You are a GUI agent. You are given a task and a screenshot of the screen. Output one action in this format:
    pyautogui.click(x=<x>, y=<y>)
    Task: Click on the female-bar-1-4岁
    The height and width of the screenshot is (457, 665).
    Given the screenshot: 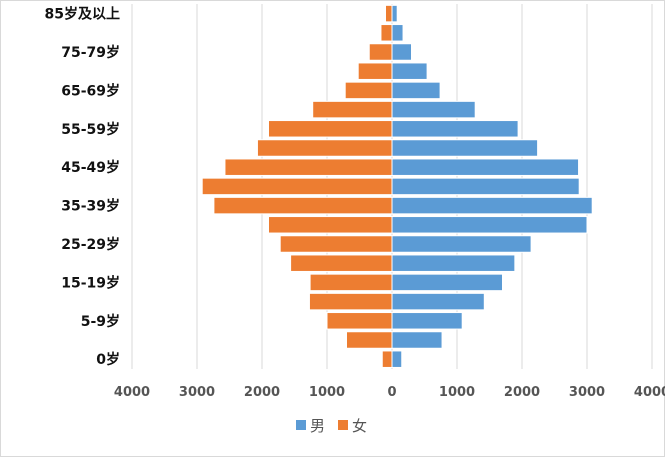 What is the action you would take?
    pyautogui.click(x=369, y=340)
    